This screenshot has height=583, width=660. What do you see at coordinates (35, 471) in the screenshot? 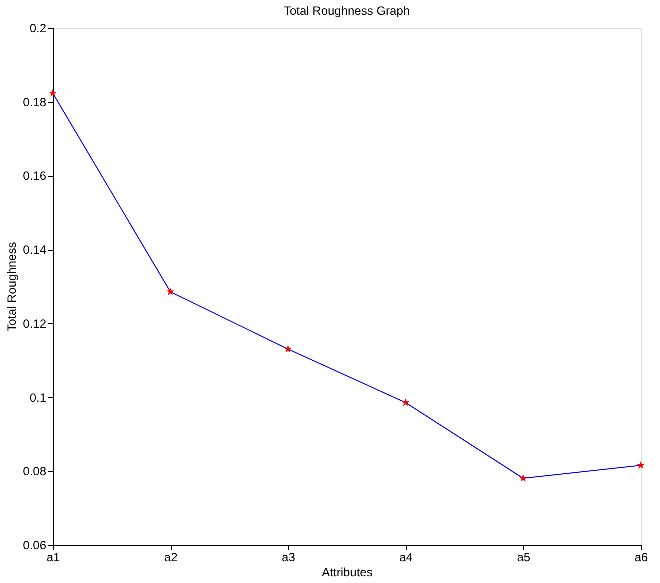
I see `y-tick-label: 0.08` at bounding box center [35, 471].